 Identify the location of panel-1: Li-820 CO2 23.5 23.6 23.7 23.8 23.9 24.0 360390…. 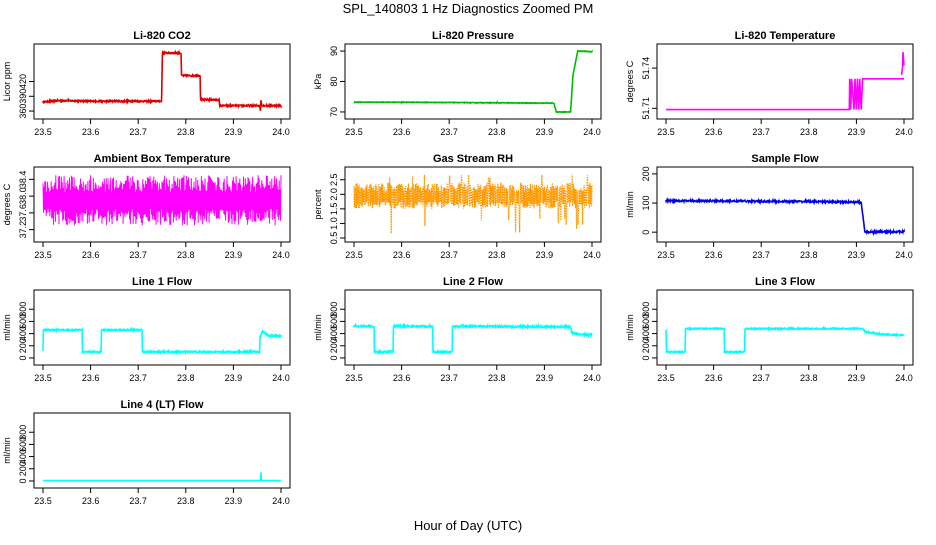
(146, 83).